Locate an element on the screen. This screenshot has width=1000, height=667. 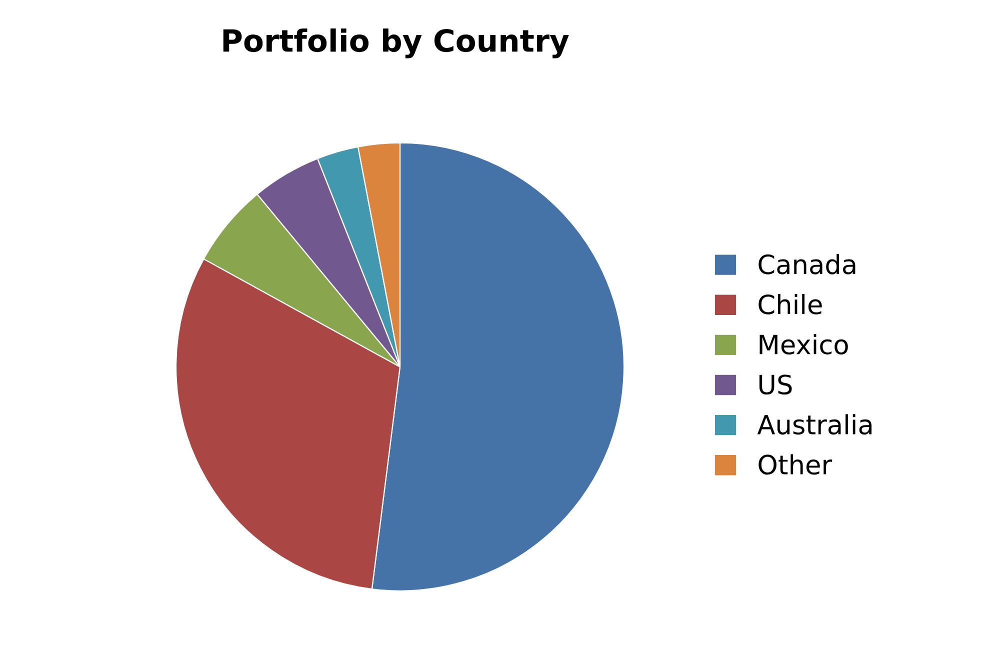
chart-title: Portfolio by Country is located at coordinates (396, 43).